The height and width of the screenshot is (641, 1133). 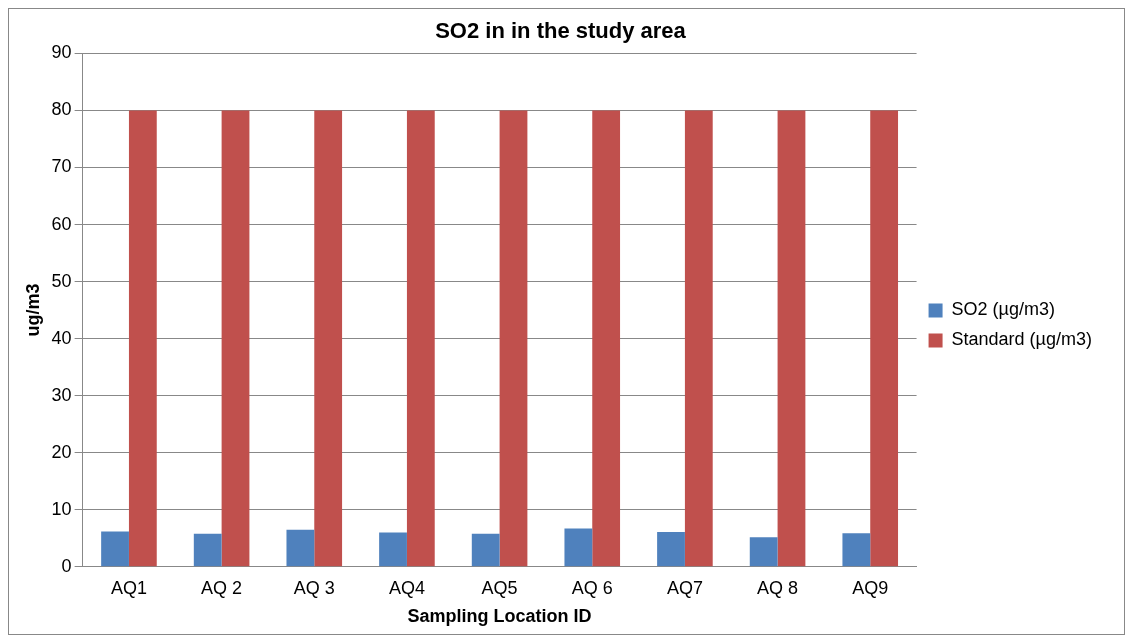 I want to click on chart-title: SO2 in in the study area, so click(x=561, y=31).